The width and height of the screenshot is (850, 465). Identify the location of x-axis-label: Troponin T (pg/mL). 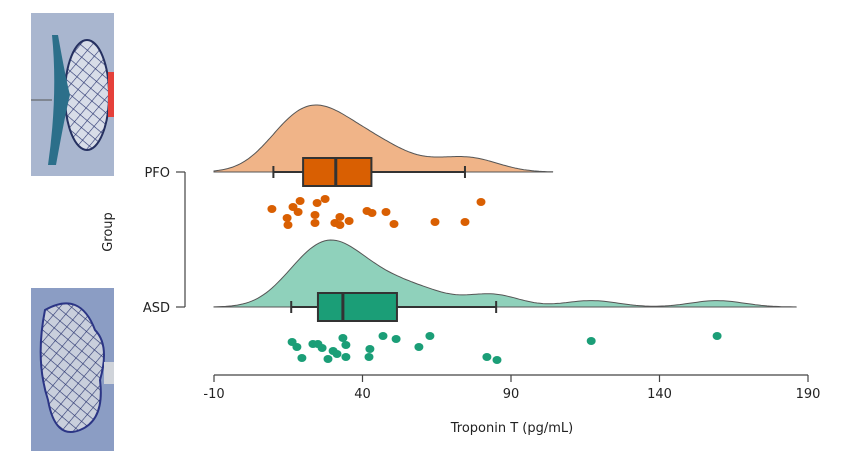
(511, 428).